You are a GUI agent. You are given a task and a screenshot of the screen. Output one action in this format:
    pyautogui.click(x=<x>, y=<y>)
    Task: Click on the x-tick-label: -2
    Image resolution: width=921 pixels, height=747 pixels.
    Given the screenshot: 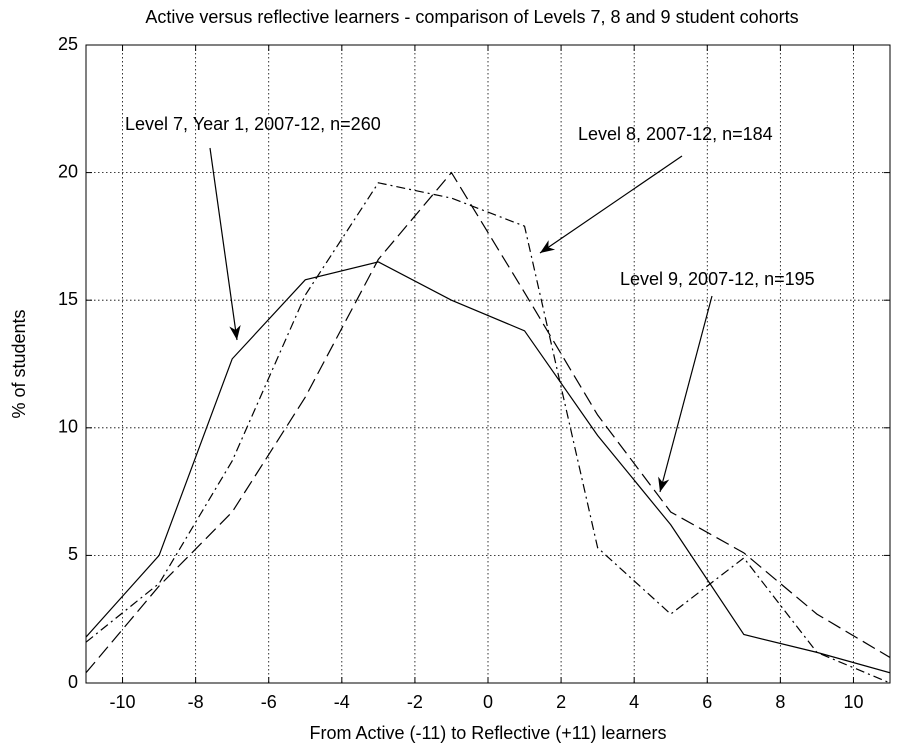 What is the action you would take?
    pyautogui.click(x=415, y=702)
    